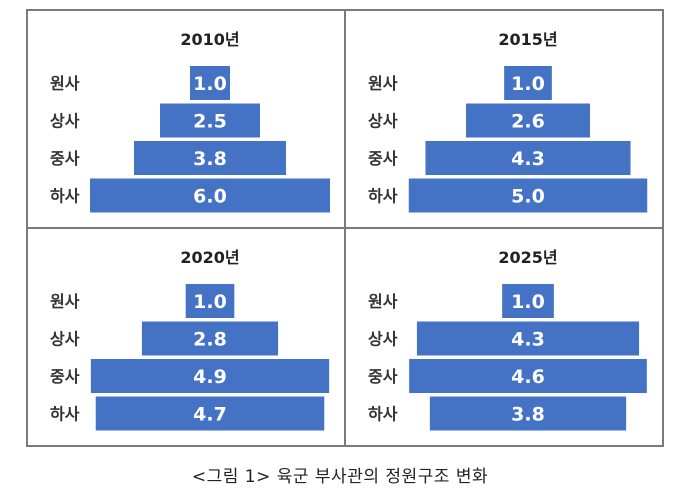  I want to click on value-label-wonsa-2010: 1.0, so click(210, 84).